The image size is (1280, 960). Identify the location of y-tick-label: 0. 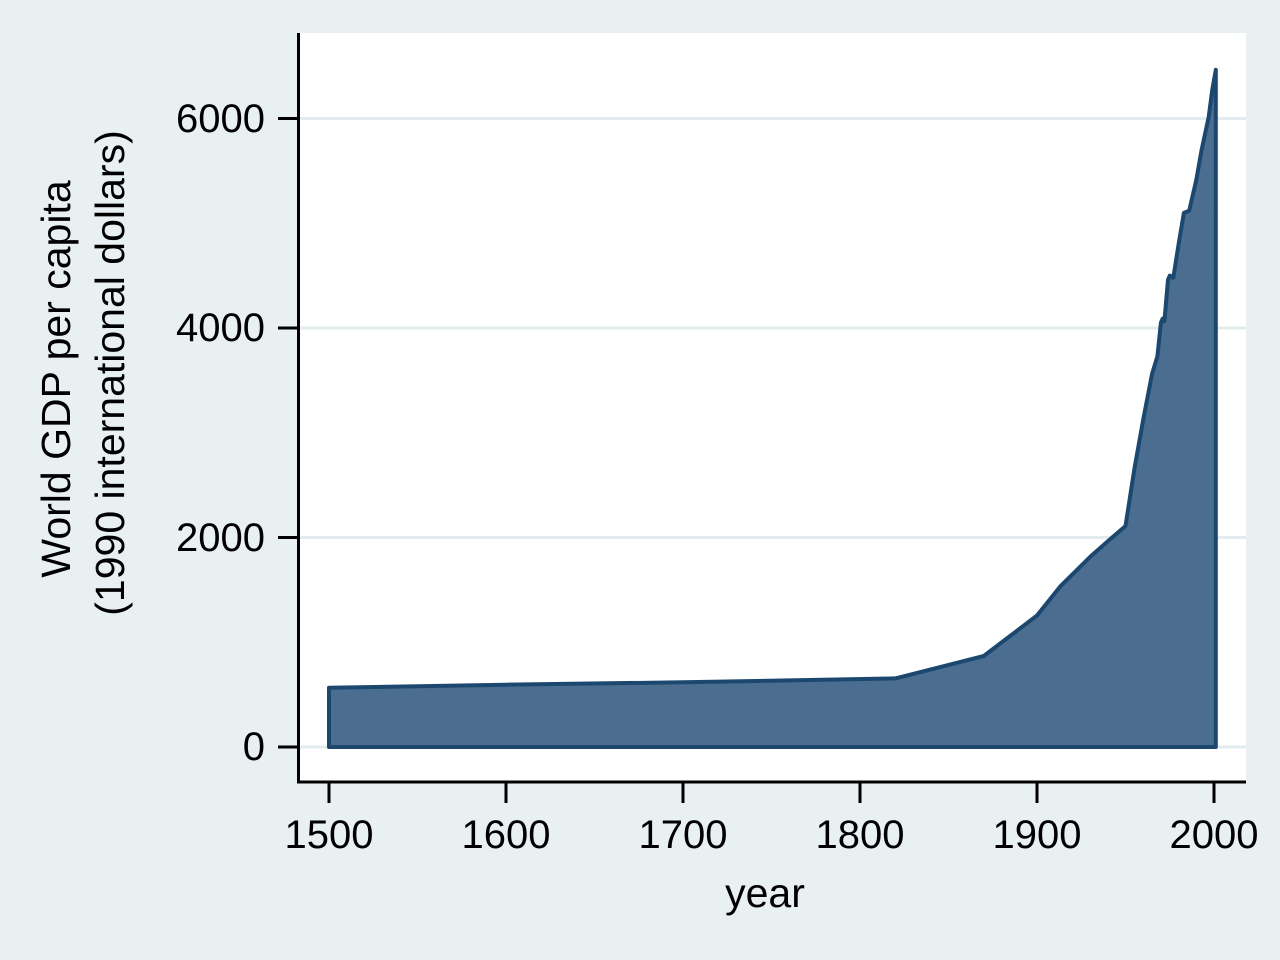
(253, 747).